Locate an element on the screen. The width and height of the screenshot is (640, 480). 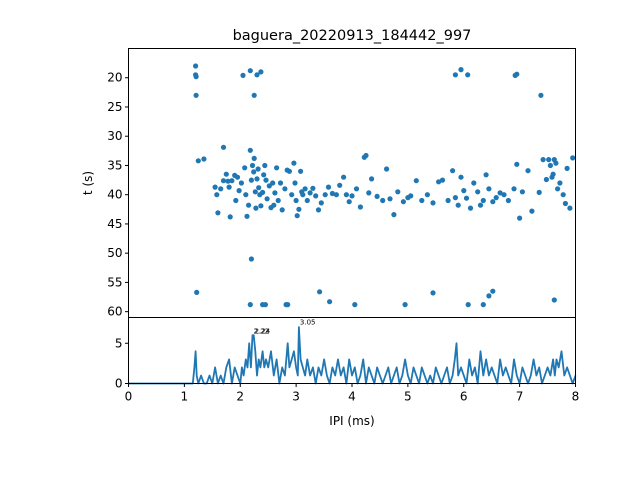
chart-title: baguera_20220913_184442_997 is located at coordinates (352, 36).